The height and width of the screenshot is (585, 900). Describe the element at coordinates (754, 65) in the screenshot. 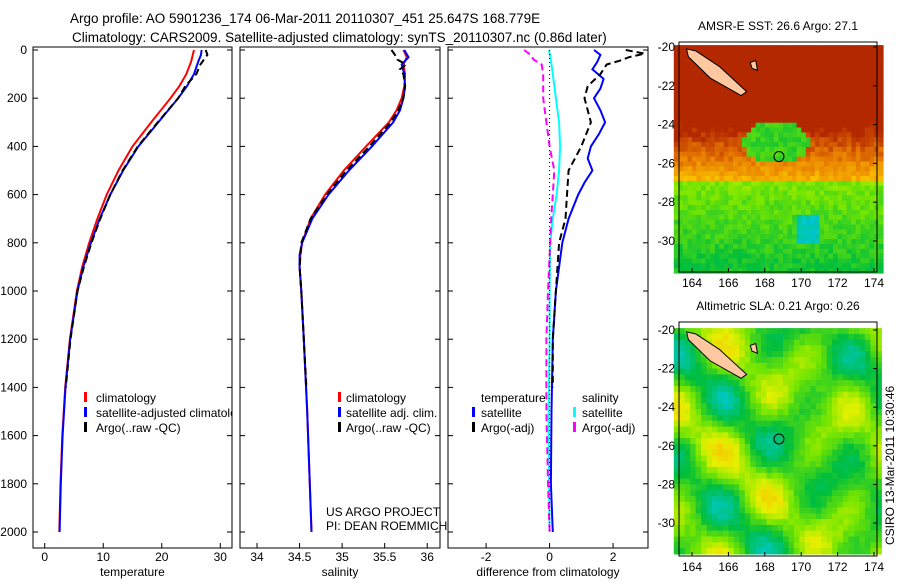

I see `loyalty-islands` at that location.